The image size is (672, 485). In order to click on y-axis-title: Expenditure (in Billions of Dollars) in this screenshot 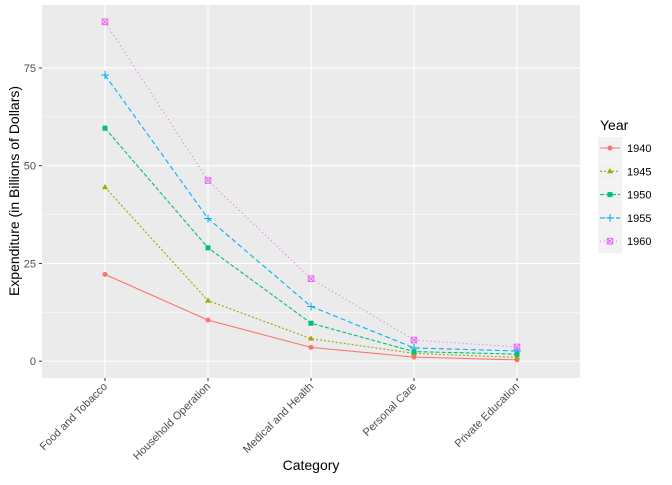, I will do `click(14, 191)`.